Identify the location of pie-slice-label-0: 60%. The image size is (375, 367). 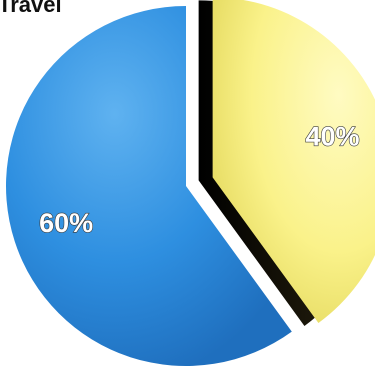
(66, 223).